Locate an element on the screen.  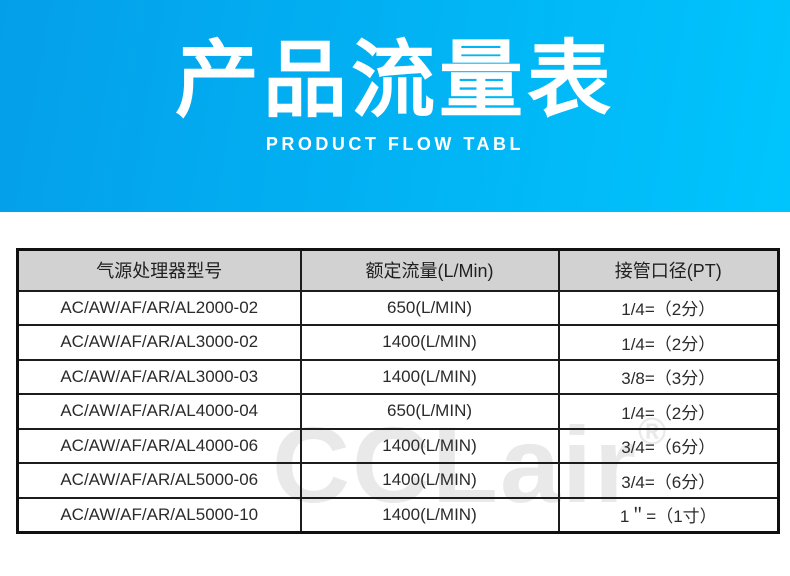
cell-model: AC/AW/AF/AR/AL4000-04 is located at coordinates (159, 411).